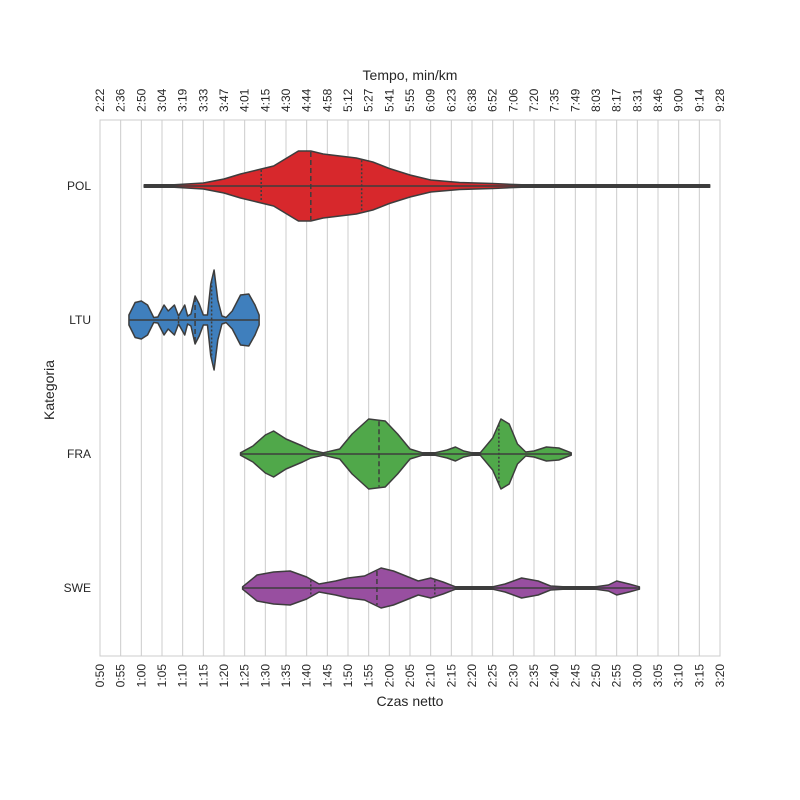  What do you see at coordinates (203, 676) in the screenshot?
I see `bottom-tick-label: 1:15` at bounding box center [203, 676].